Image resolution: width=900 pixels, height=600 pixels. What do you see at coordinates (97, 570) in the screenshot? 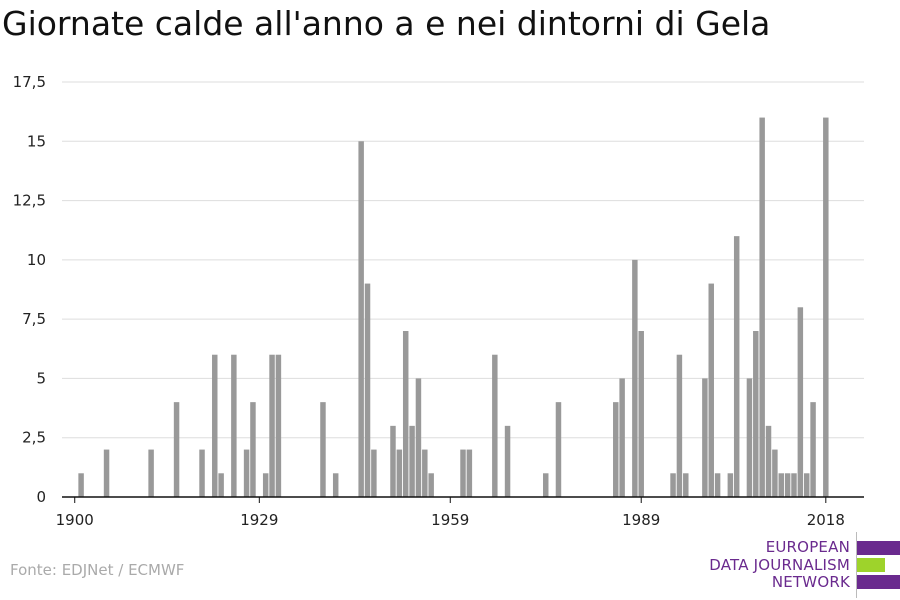
I see `source-note: Fonte: EDJNet / ECMWF` at bounding box center [97, 570].